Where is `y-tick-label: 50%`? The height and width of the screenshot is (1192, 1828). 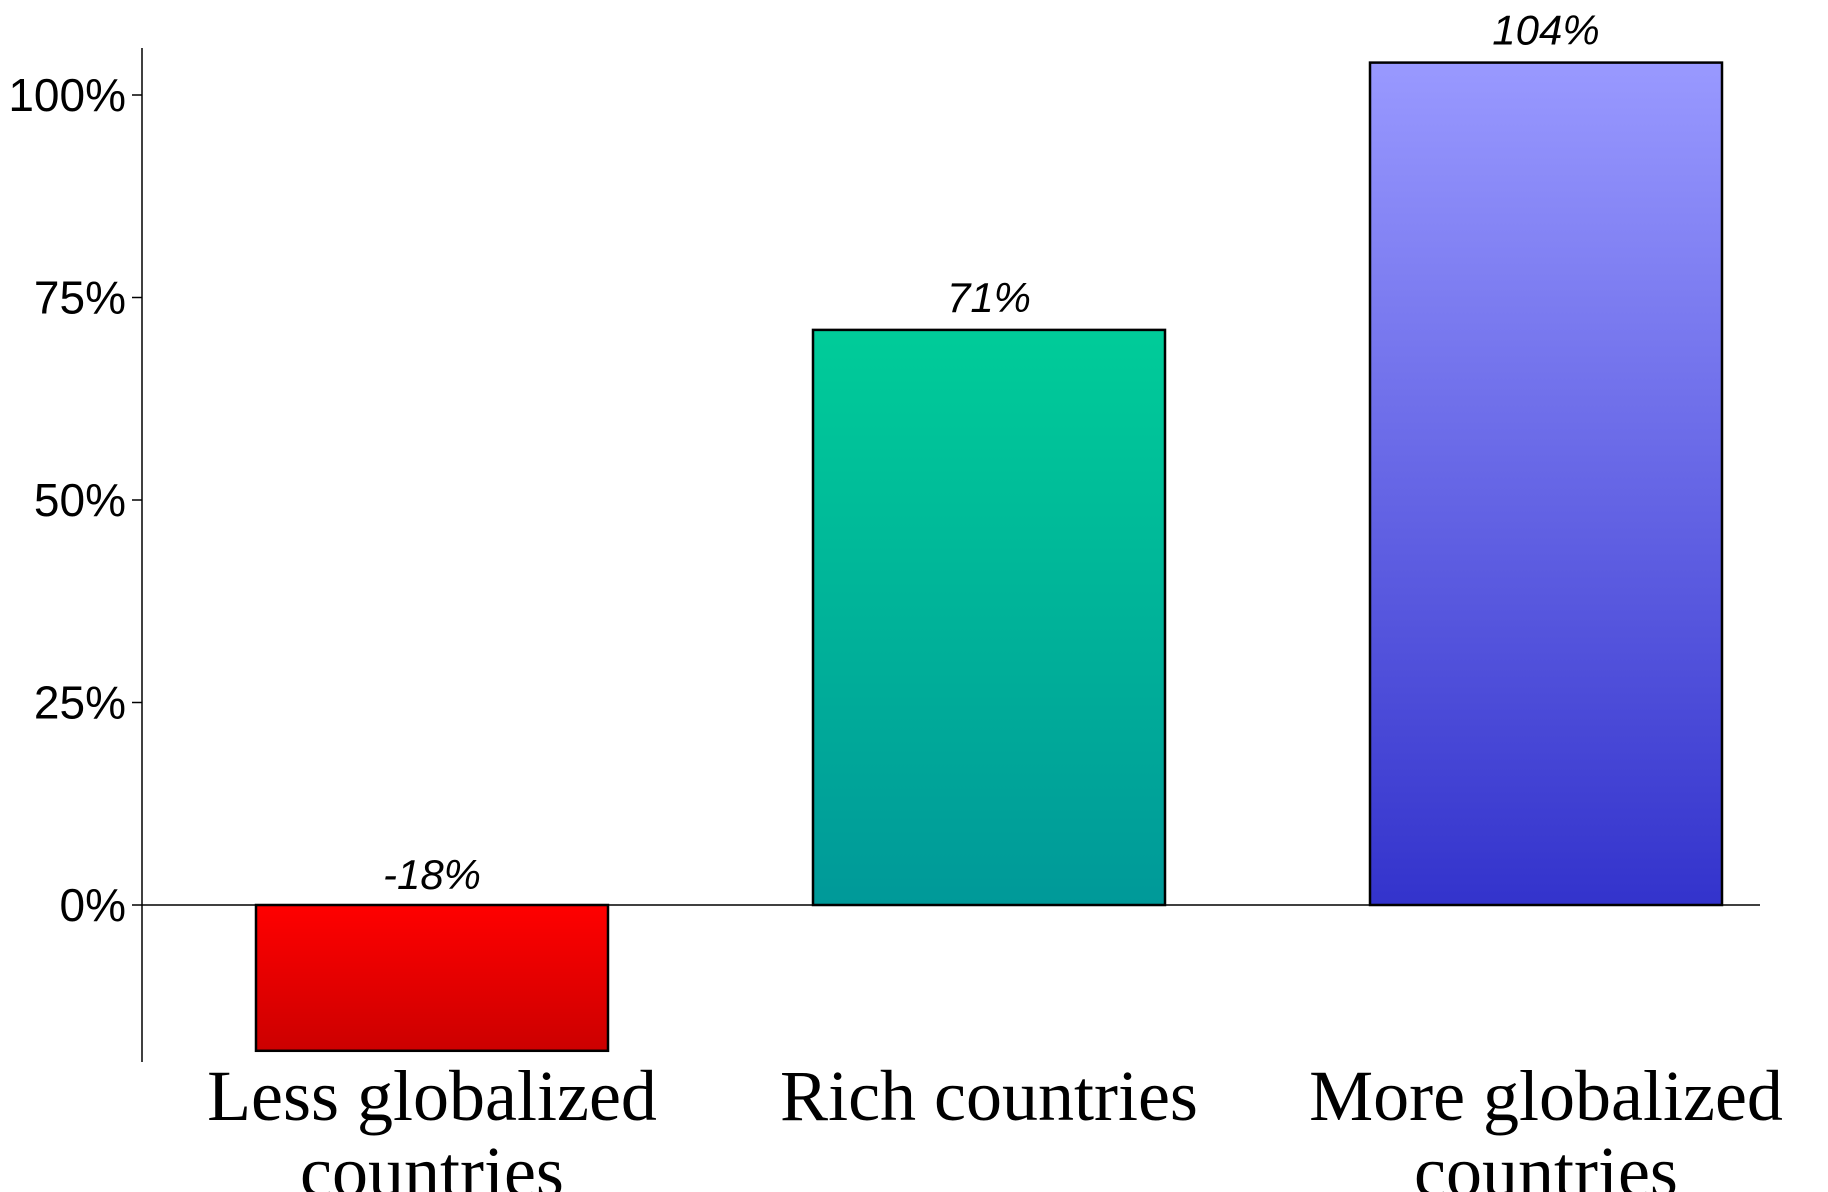 y-tick-label: 50% is located at coordinates (80, 500).